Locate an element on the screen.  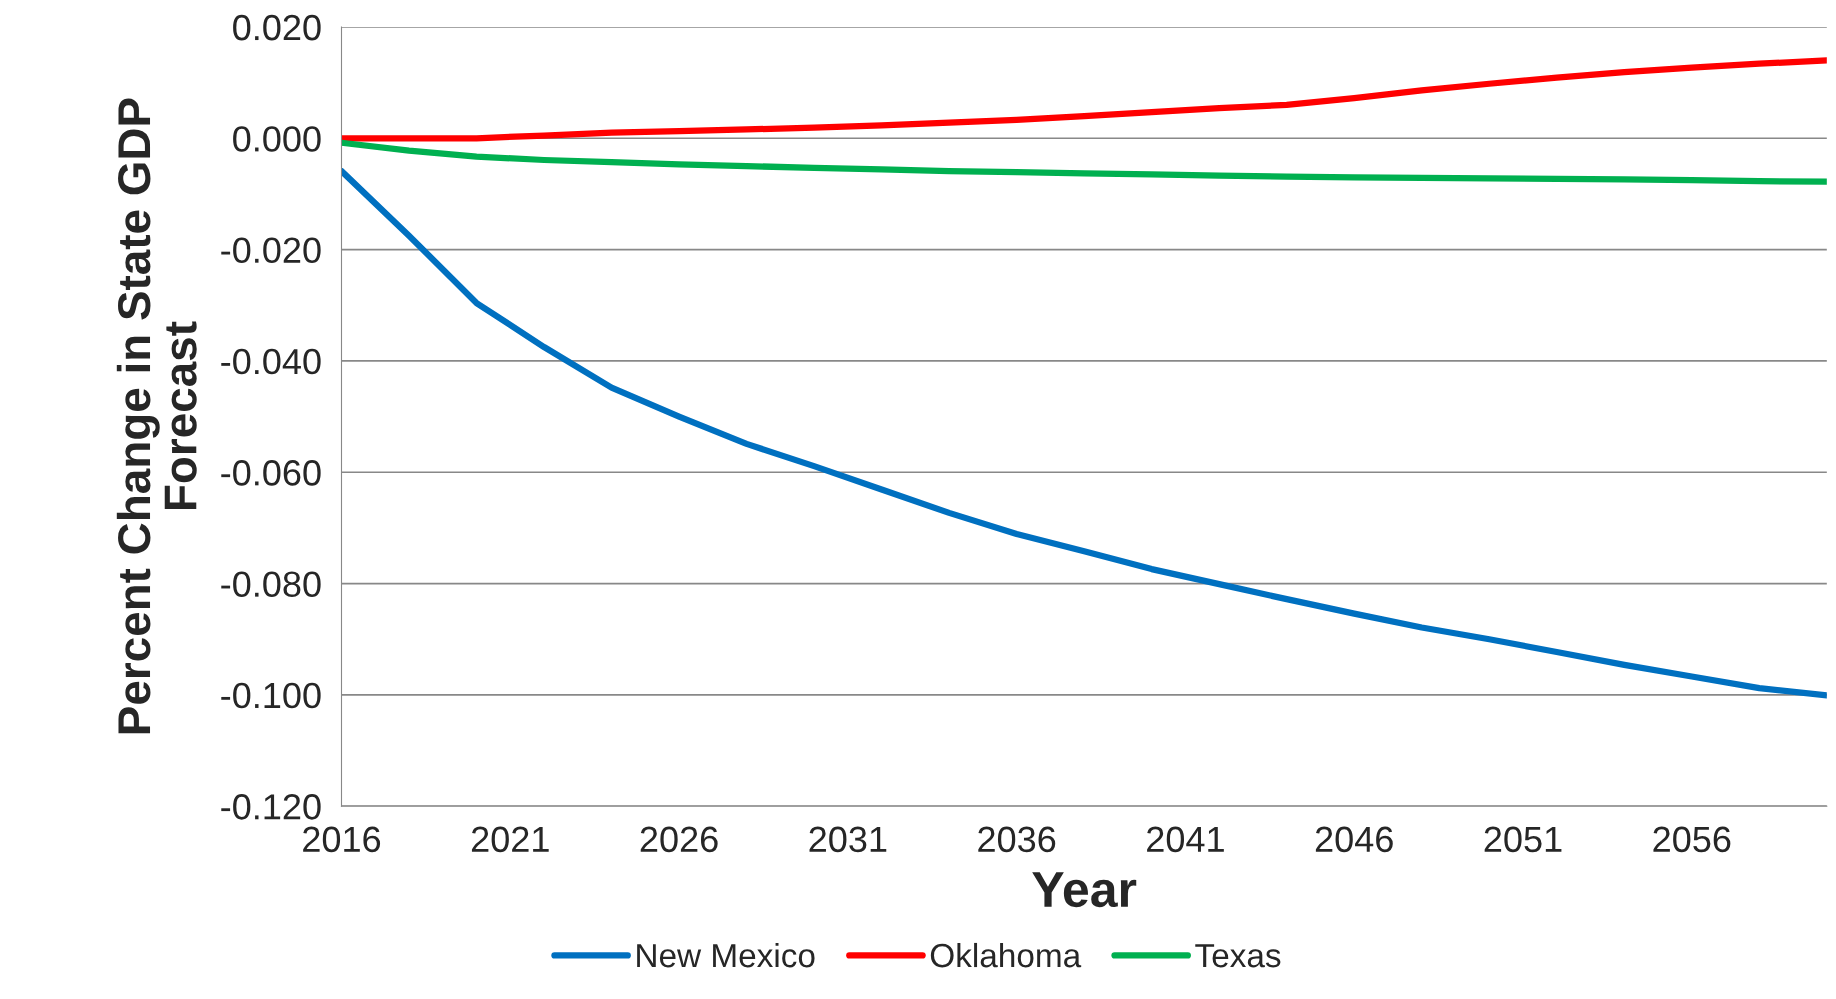
y-tick-label: -0.120 is located at coordinates (271, 807).